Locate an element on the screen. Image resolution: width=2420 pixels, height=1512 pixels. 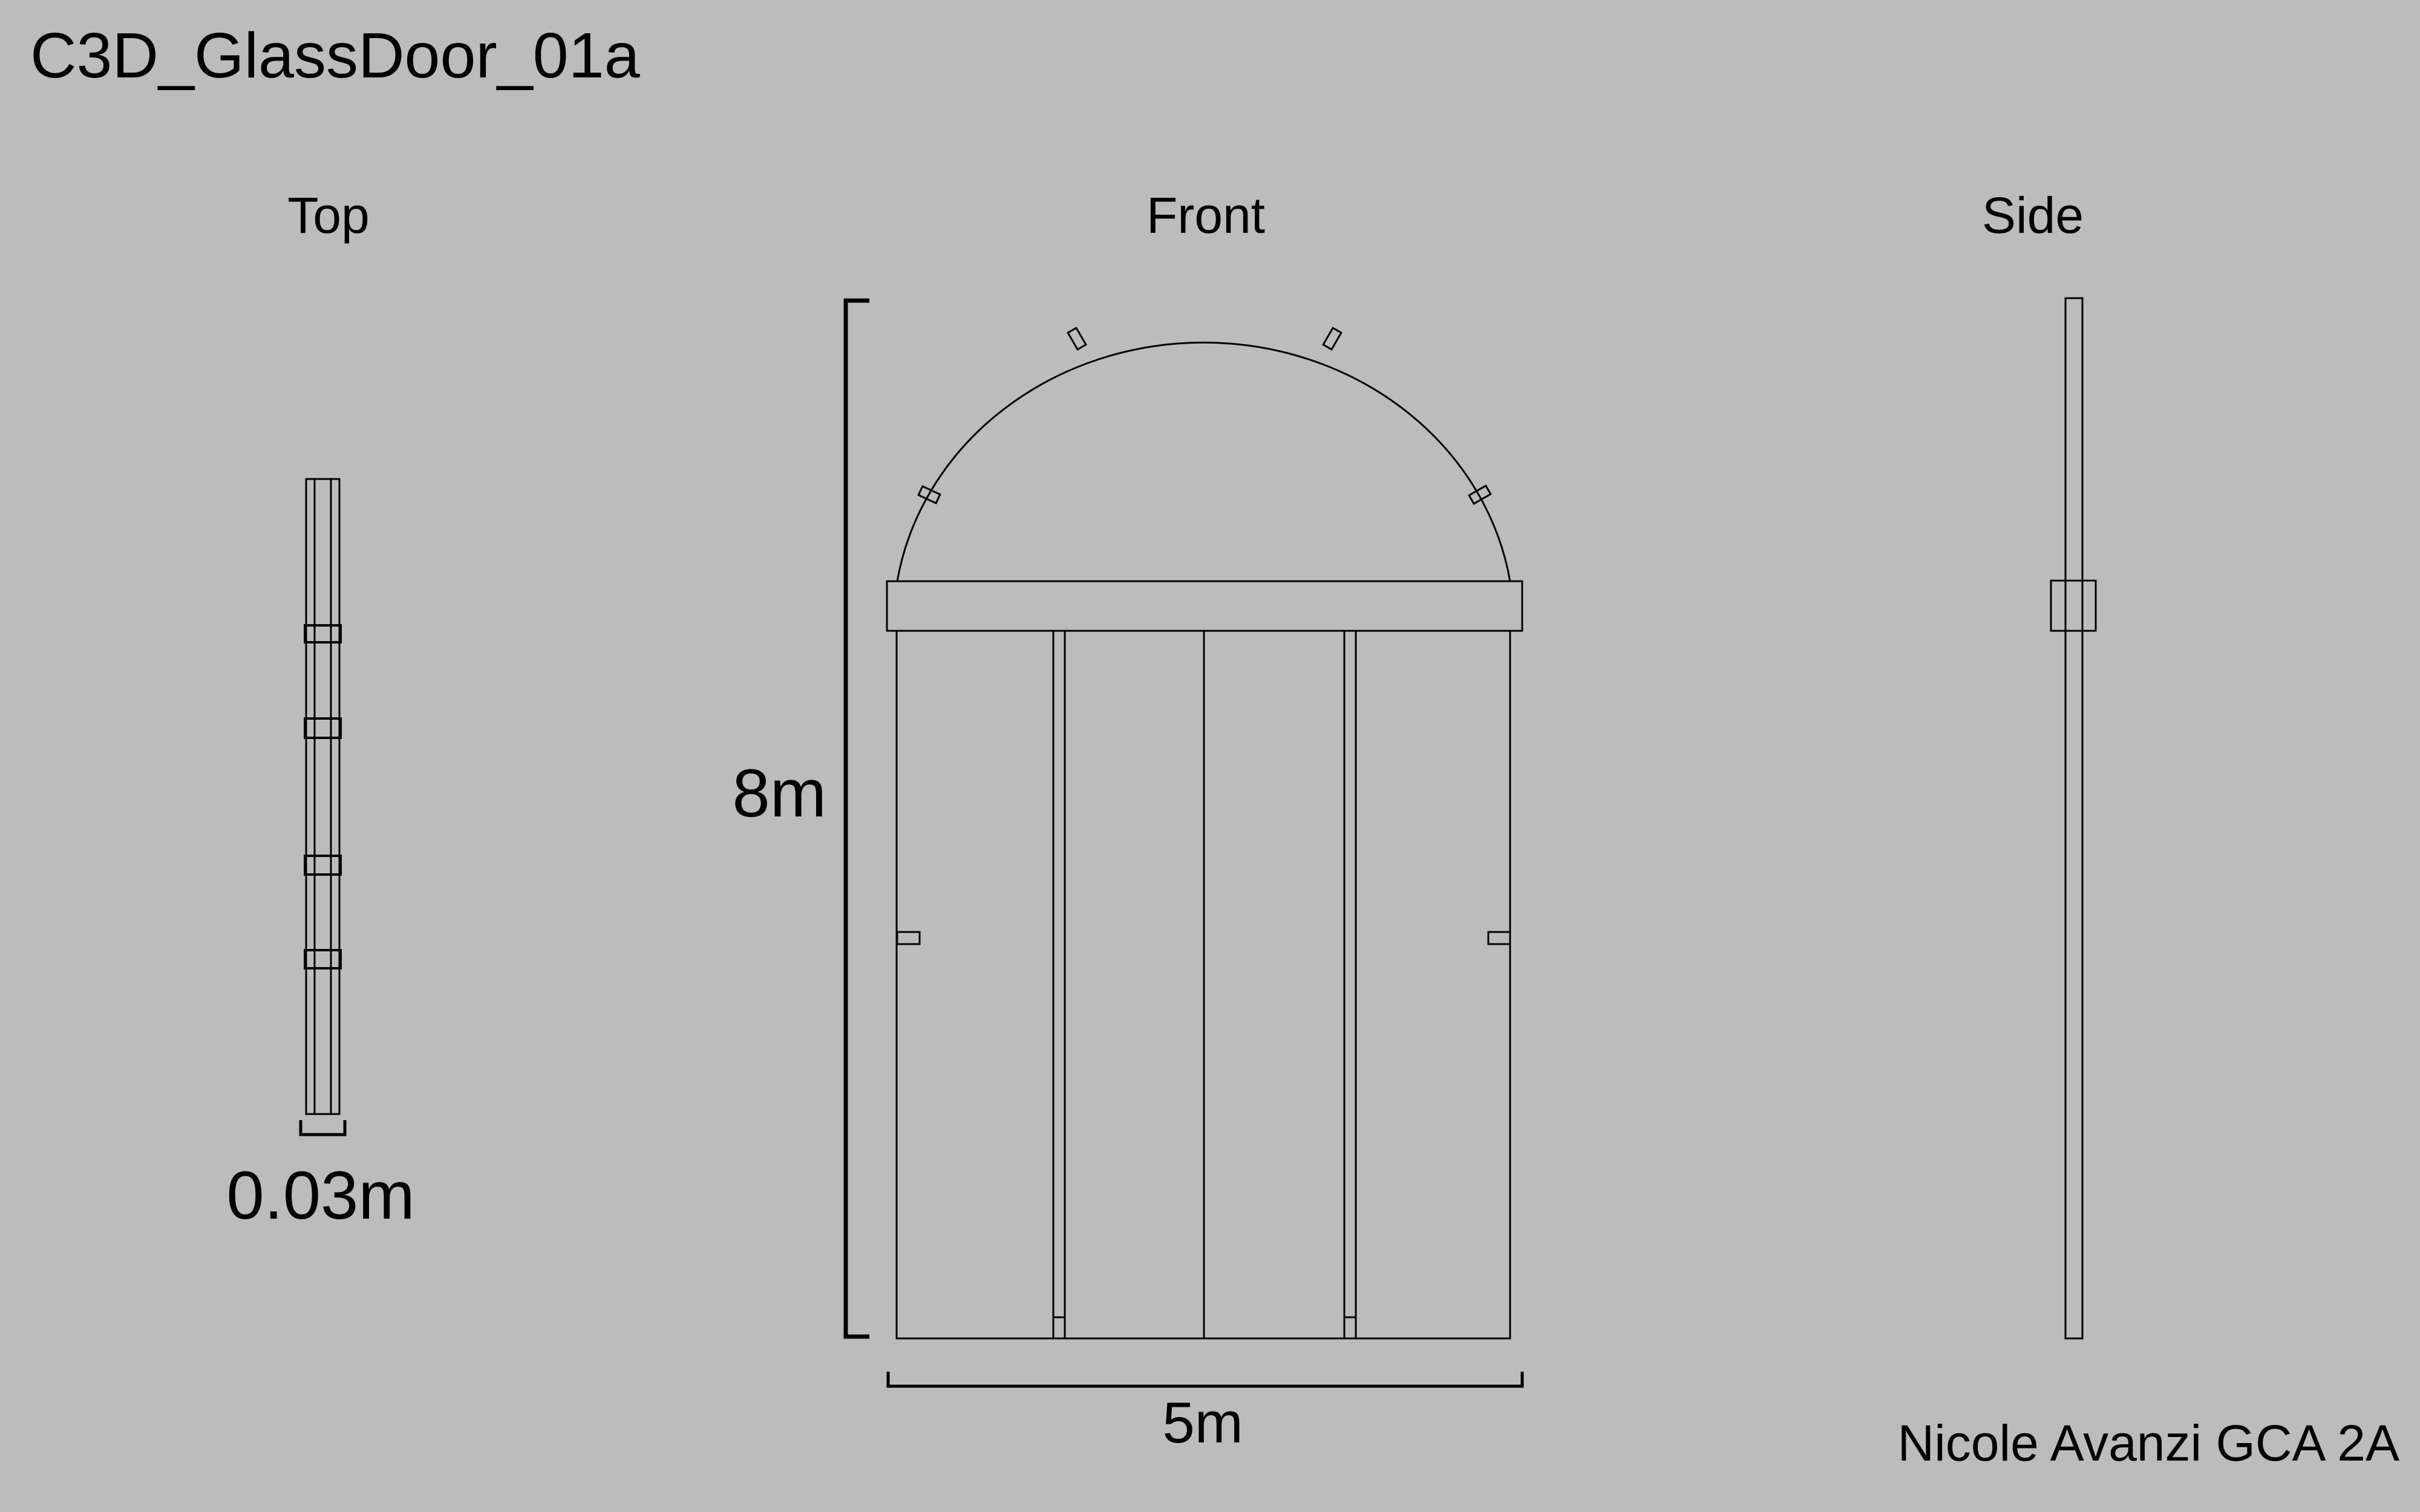
front-view-arch is located at coordinates (1203, 462).